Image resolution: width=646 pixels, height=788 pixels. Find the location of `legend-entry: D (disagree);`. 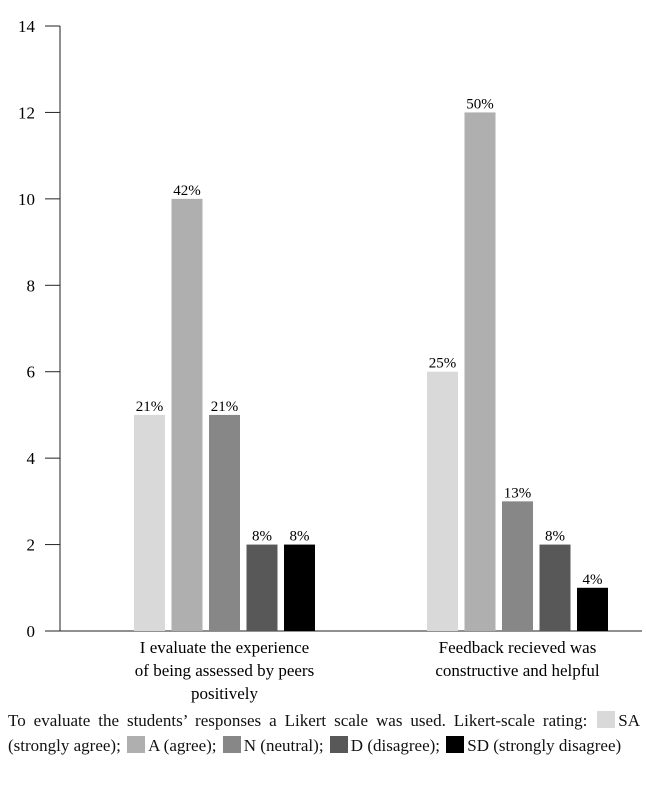

legend-entry: D (disagree); is located at coordinates (397, 745).